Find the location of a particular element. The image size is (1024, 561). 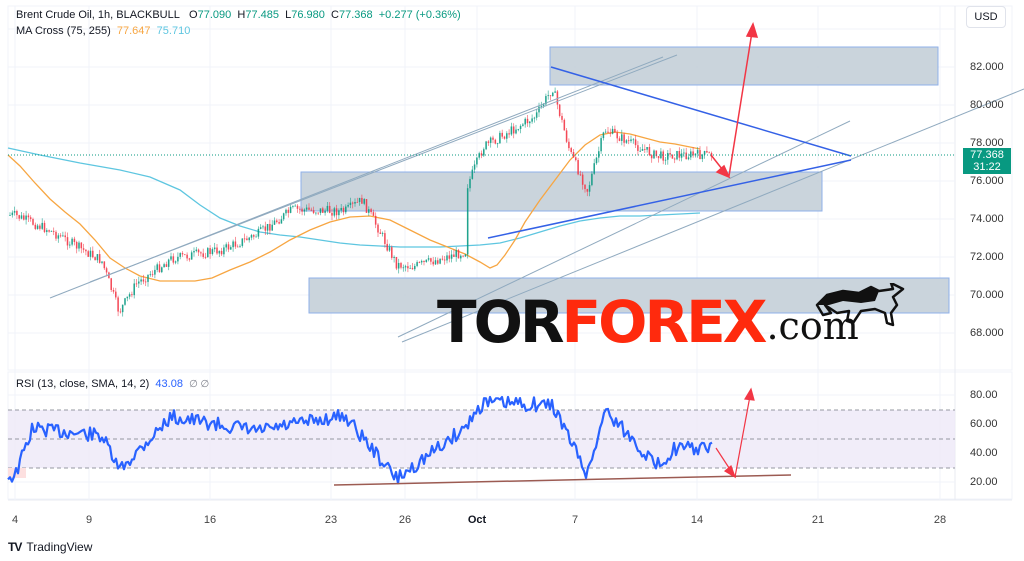

rsi-forecast-arrows is located at coordinates (735, 433).